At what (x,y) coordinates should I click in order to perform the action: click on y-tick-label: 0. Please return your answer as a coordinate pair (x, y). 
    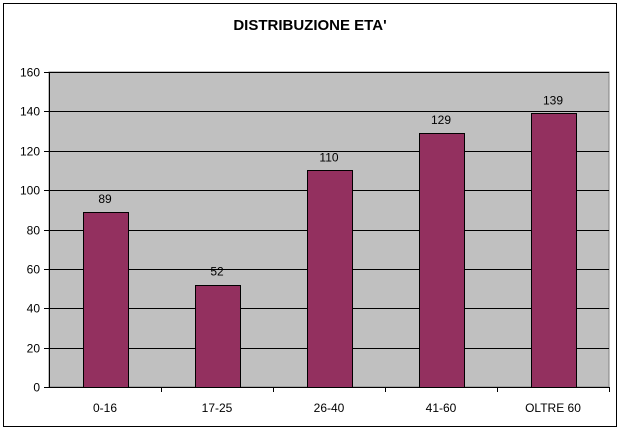
    Looking at the image, I should click on (36, 388).